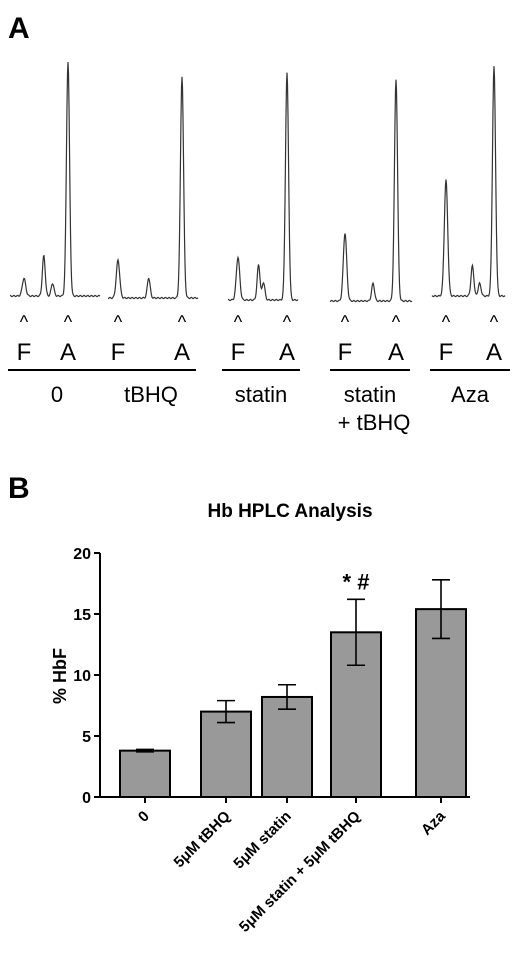 This screenshot has height=972, width=520. What do you see at coordinates (144, 817) in the screenshot?
I see `x-tick-label: 0` at bounding box center [144, 817].